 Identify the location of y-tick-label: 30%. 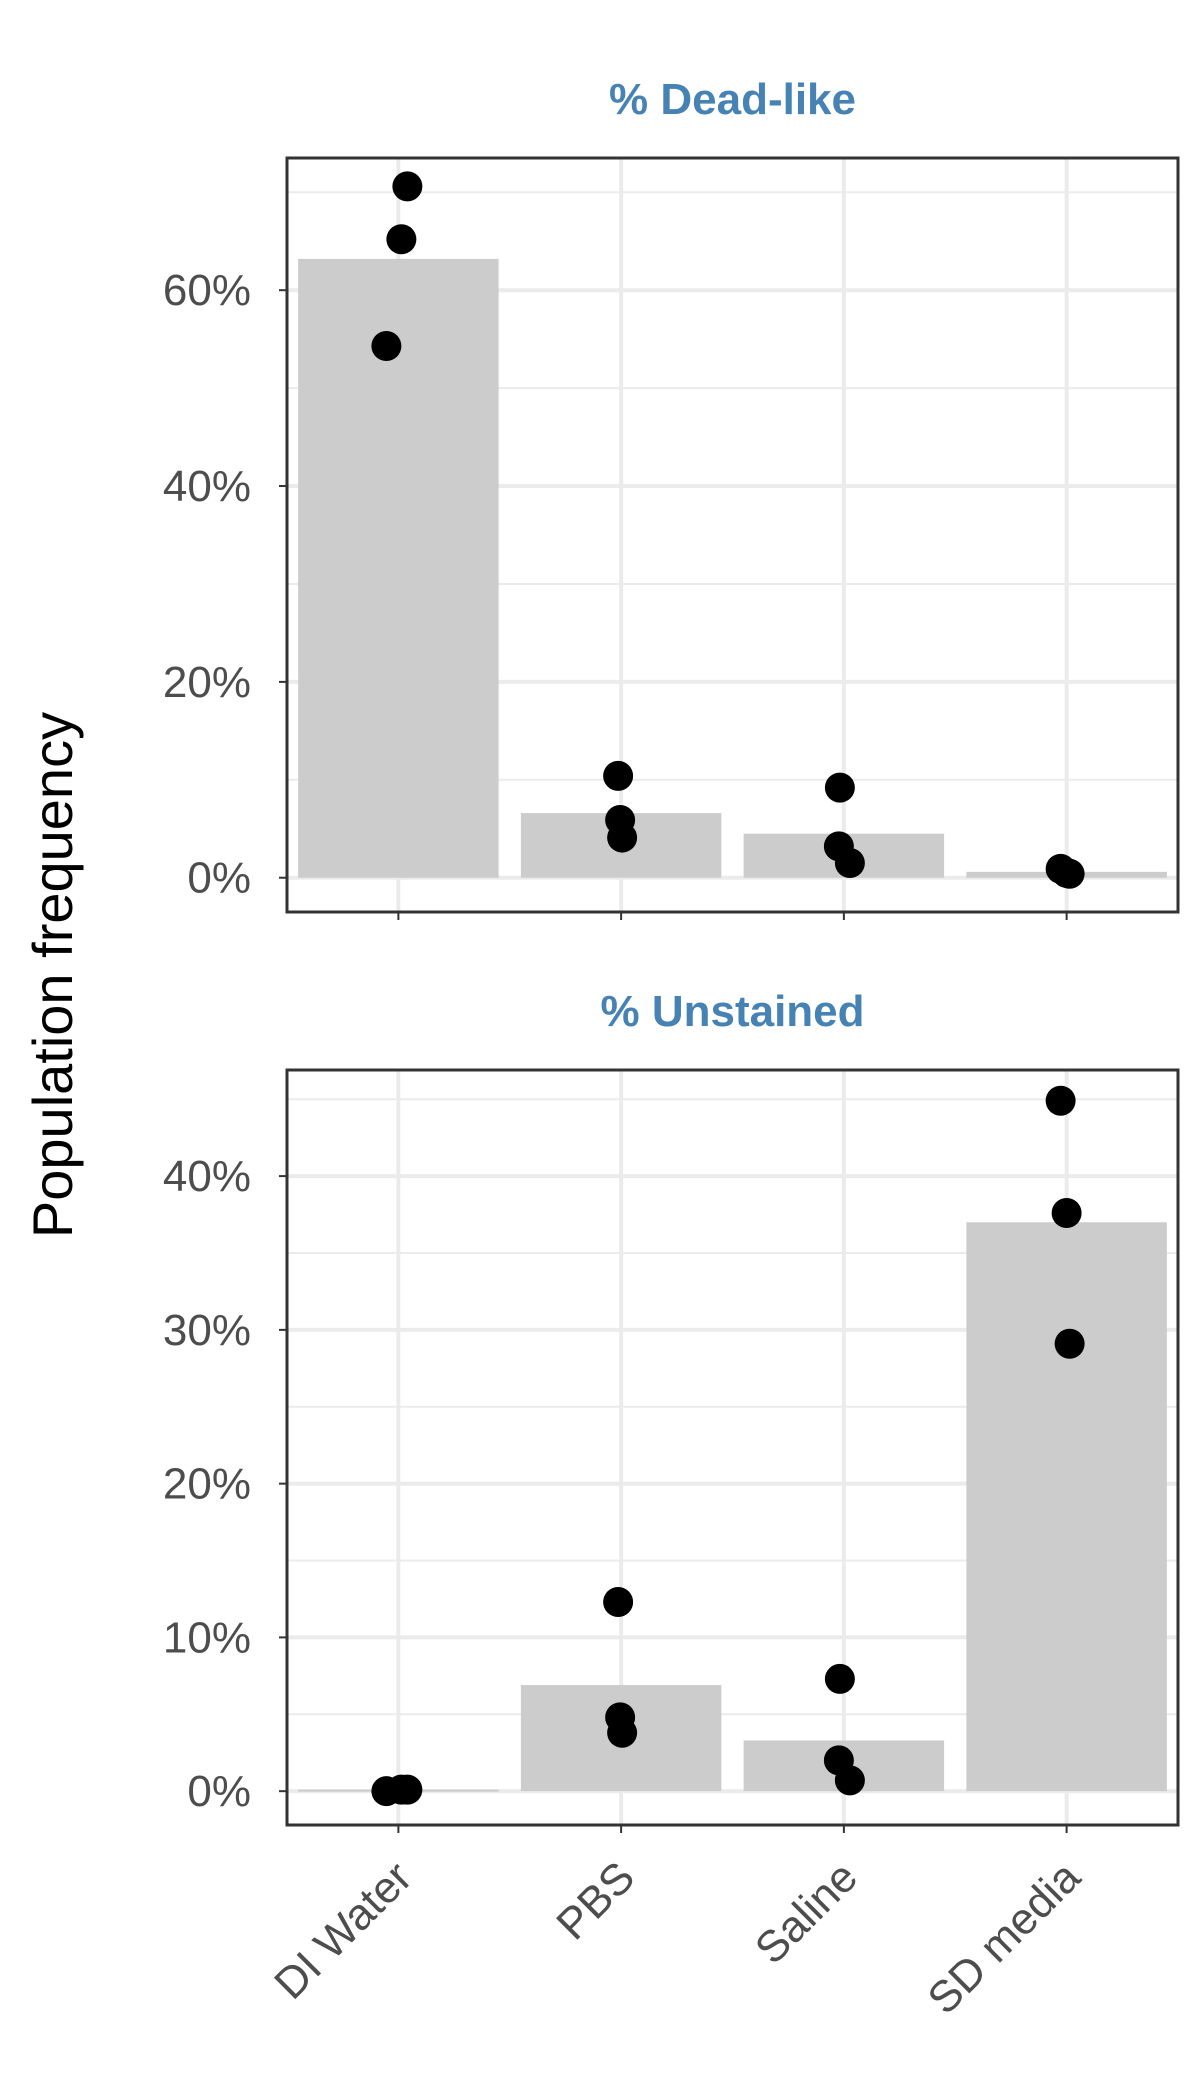
(207, 1330).